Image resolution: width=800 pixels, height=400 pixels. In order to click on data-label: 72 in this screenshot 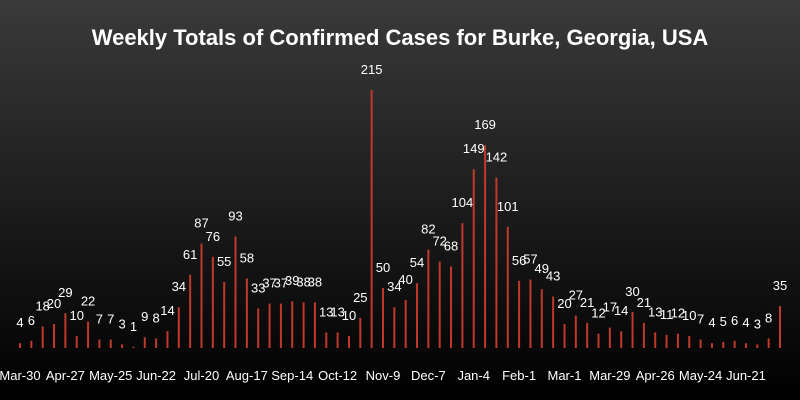, I will do `click(439, 241)`.